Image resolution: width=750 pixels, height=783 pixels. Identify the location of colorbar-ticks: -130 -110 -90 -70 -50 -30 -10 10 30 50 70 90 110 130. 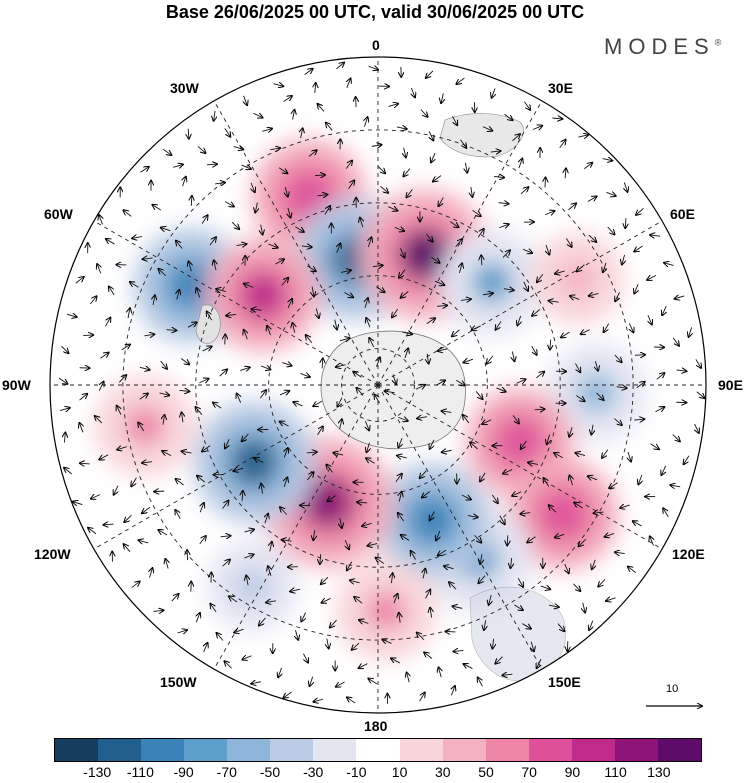
(378, 773).